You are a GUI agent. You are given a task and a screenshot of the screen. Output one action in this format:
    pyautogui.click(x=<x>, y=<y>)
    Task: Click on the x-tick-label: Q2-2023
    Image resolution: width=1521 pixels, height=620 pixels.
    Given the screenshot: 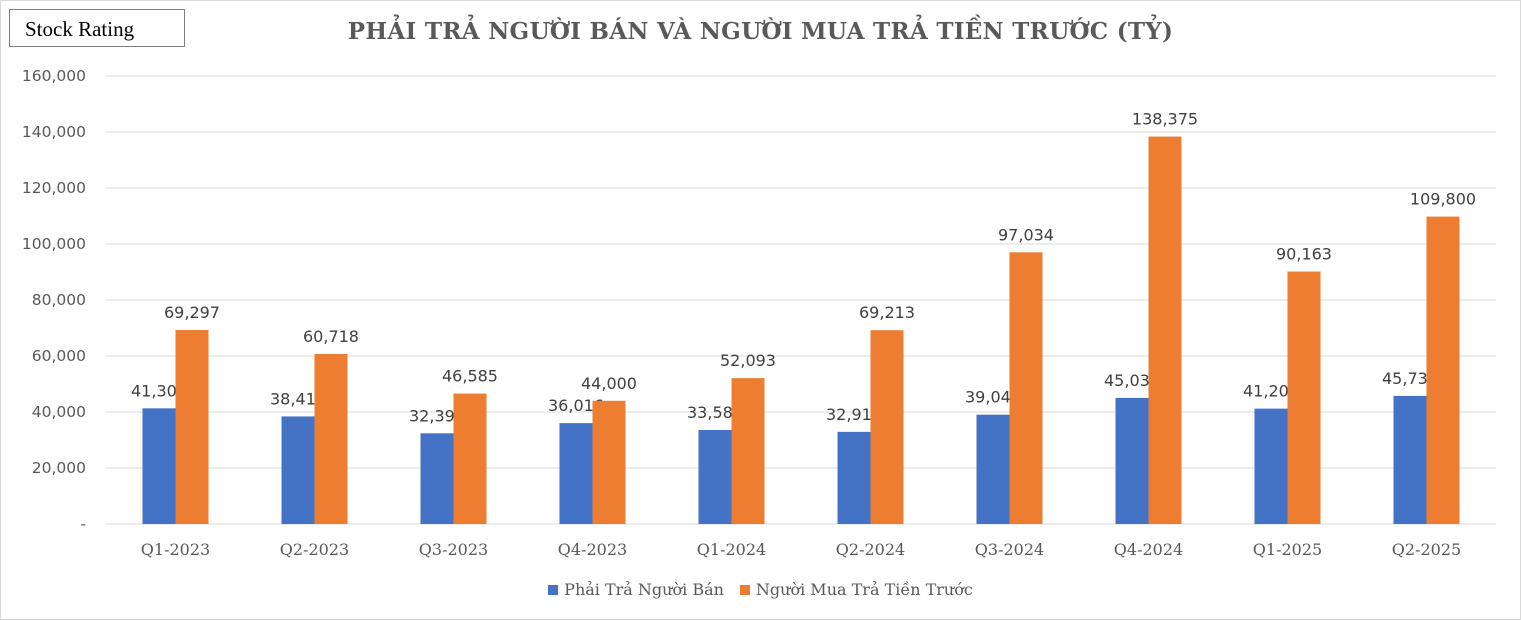 What is the action you would take?
    pyautogui.click(x=314, y=549)
    